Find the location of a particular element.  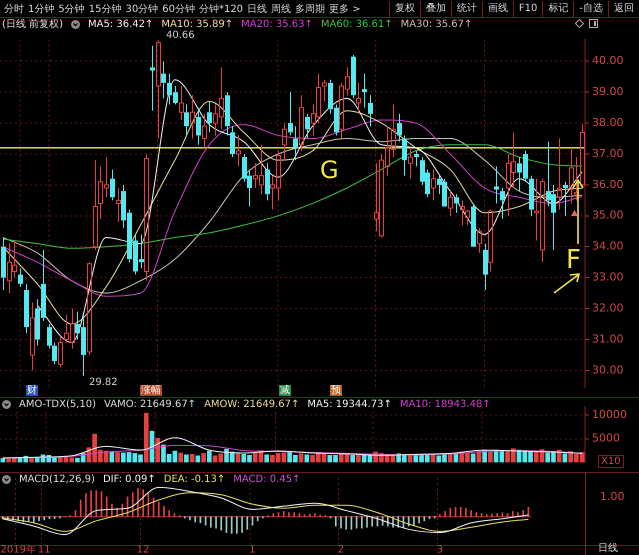

x-tick-label: 2019年 is located at coordinates (18, 549).